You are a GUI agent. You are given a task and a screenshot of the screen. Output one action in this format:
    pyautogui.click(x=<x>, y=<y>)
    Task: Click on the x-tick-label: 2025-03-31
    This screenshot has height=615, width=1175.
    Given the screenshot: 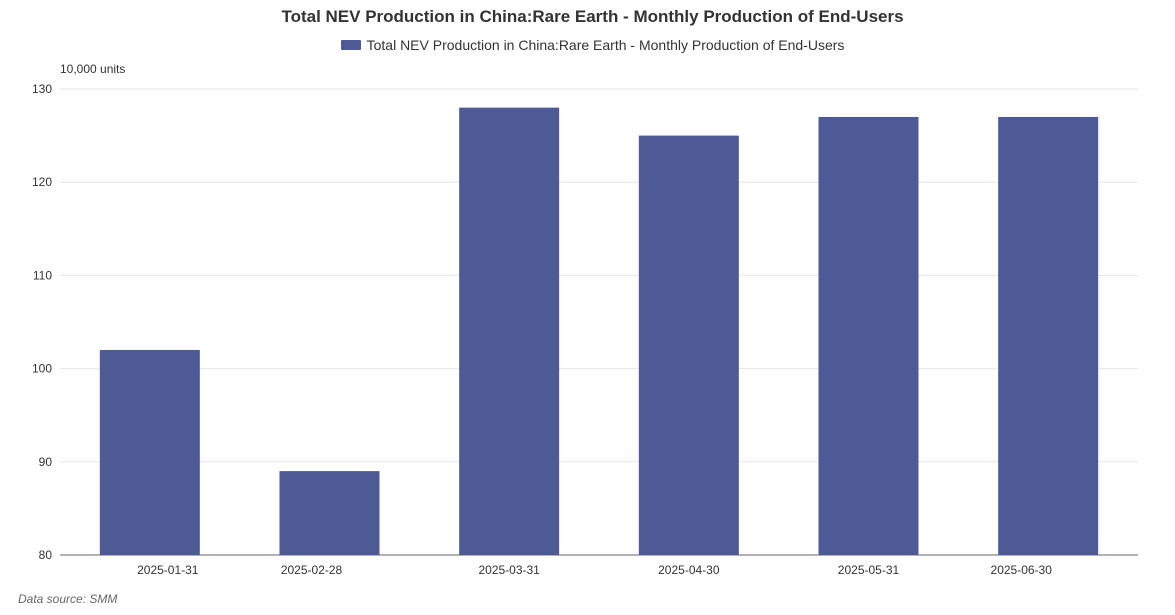 What is the action you would take?
    pyautogui.click(x=509, y=570)
    